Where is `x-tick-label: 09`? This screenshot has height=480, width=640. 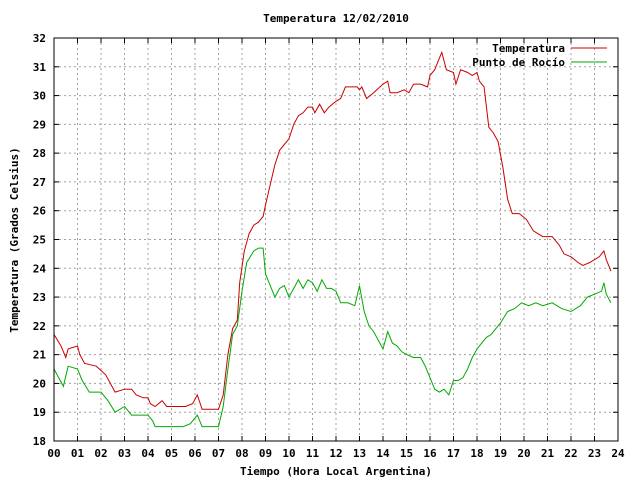
x-tick-label: 09 is located at coordinates (265, 453).